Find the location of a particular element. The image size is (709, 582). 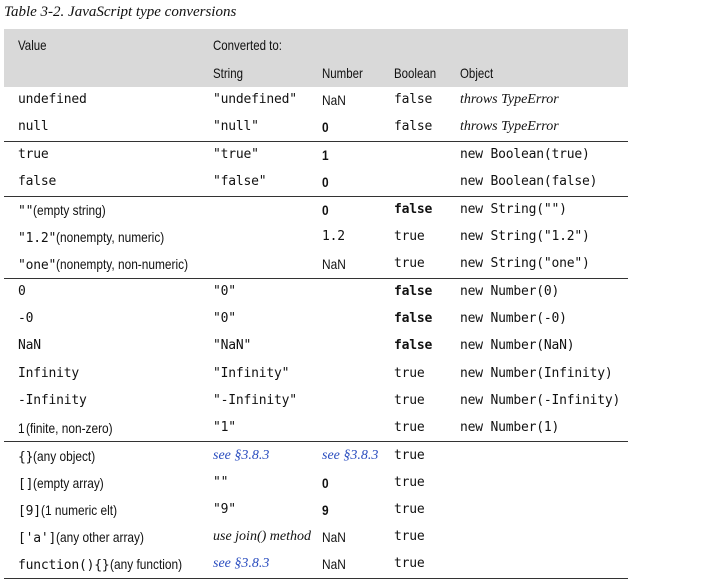

cell-object: new Number(-Infinity) is located at coordinates (540, 400).